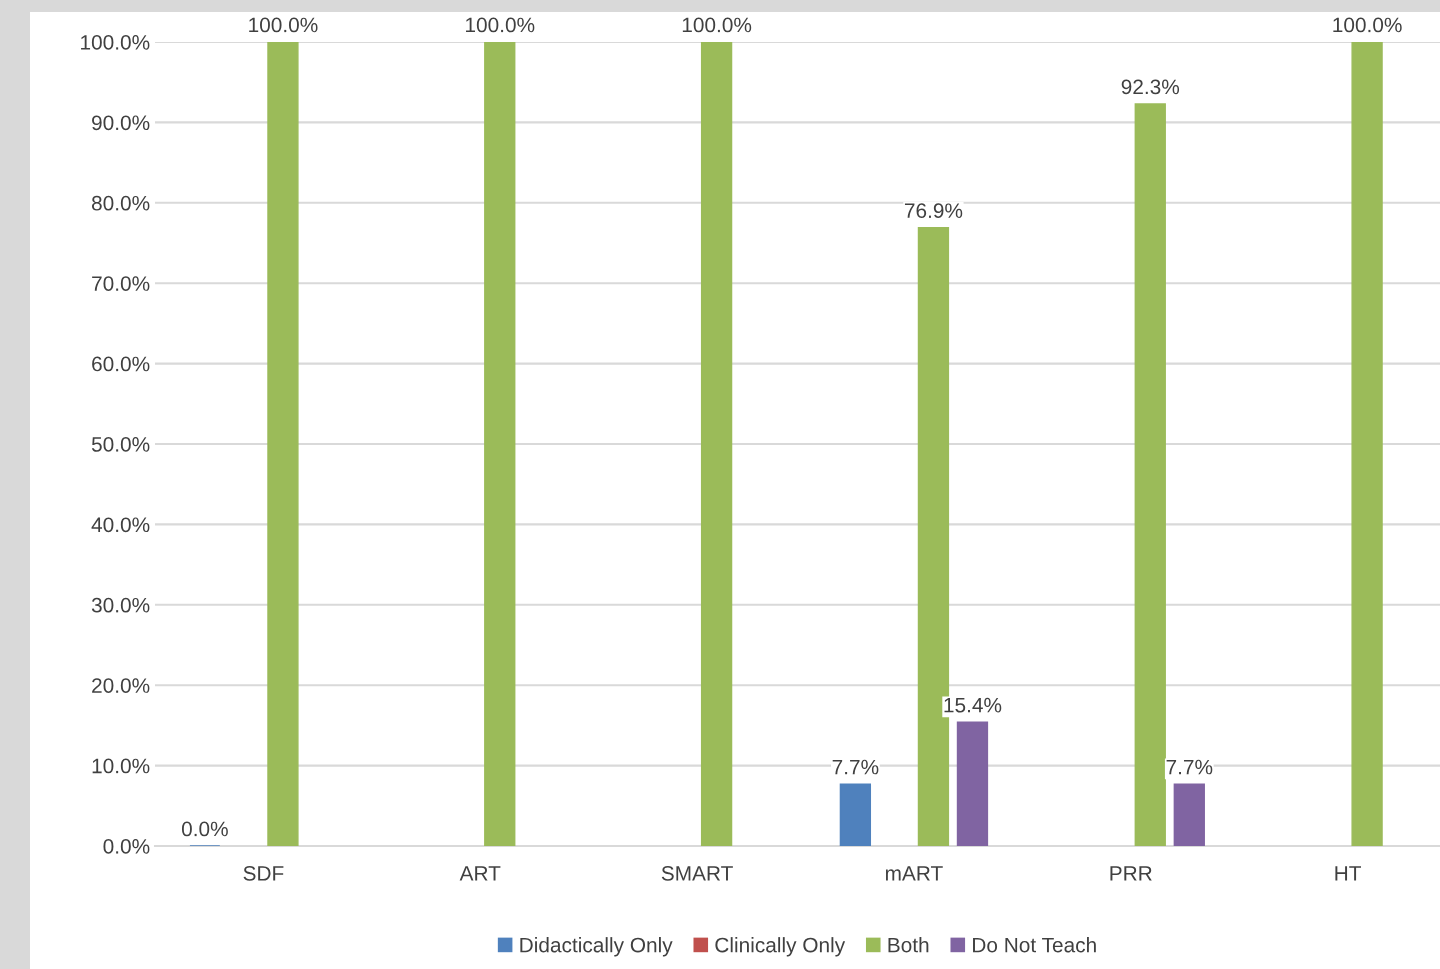 Image resolution: width=1440 pixels, height=969 pixels. What do you see at coordinates (121, 685) in the screenshot?
I see `y-tick-label: 20.0%` at bounding box center [121, 685].